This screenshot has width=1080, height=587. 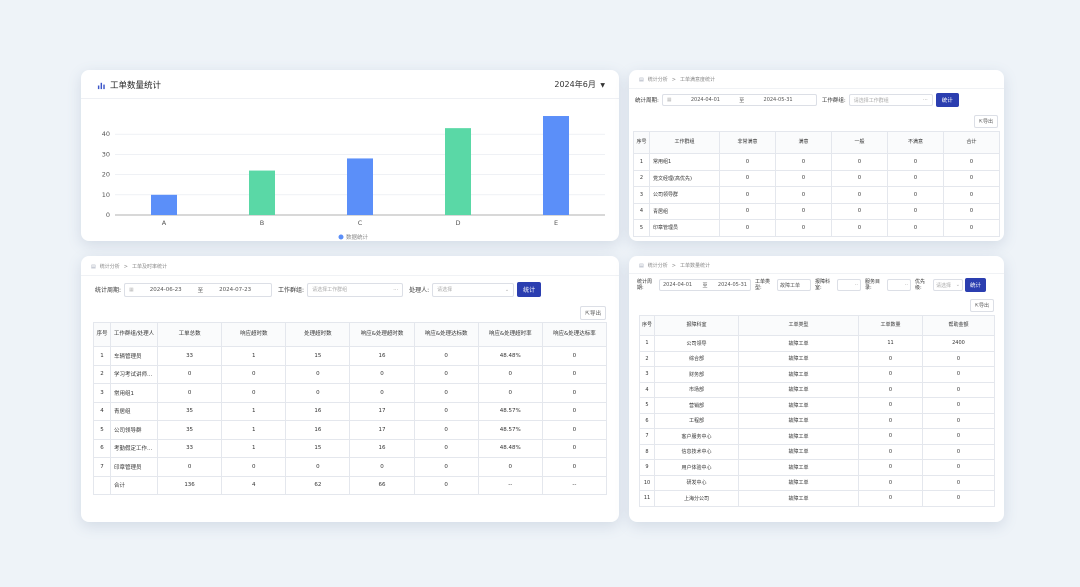 What do you see at coordinates (396, 289) in the screenshot?
I see `more-icon: ···` at bounding box center [396, 289].